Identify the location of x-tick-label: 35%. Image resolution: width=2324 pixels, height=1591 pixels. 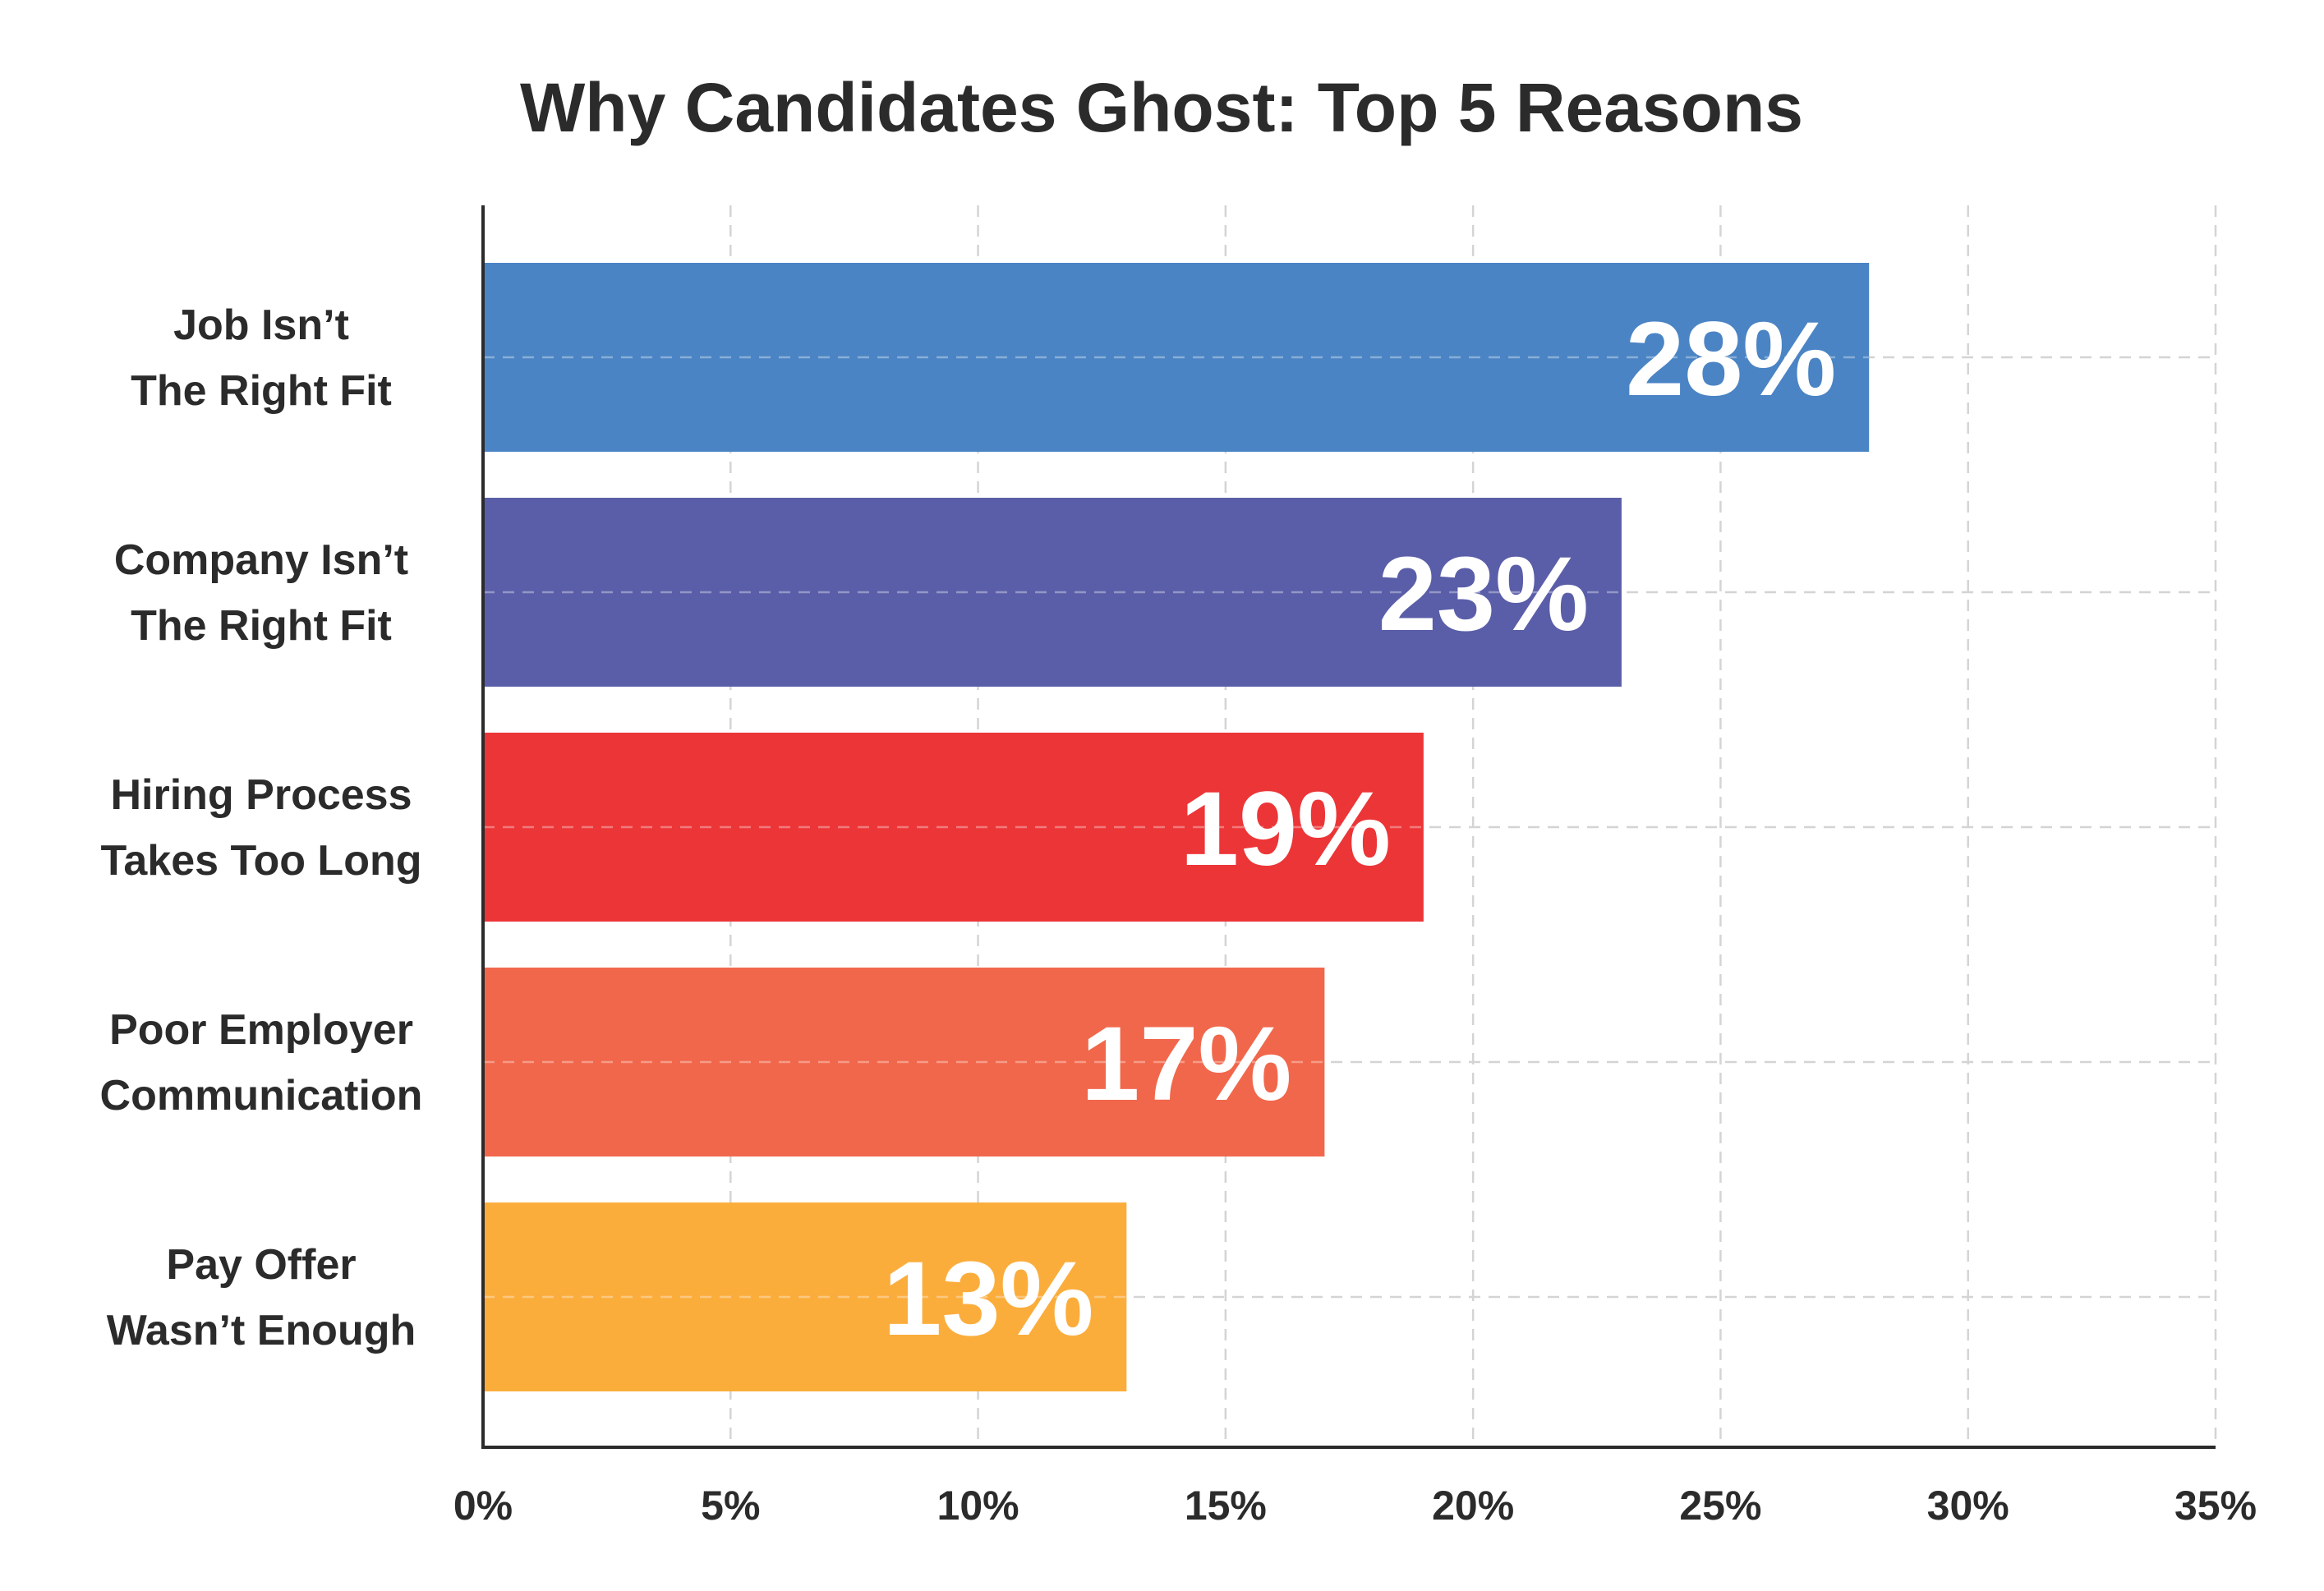
(2215, 1506).